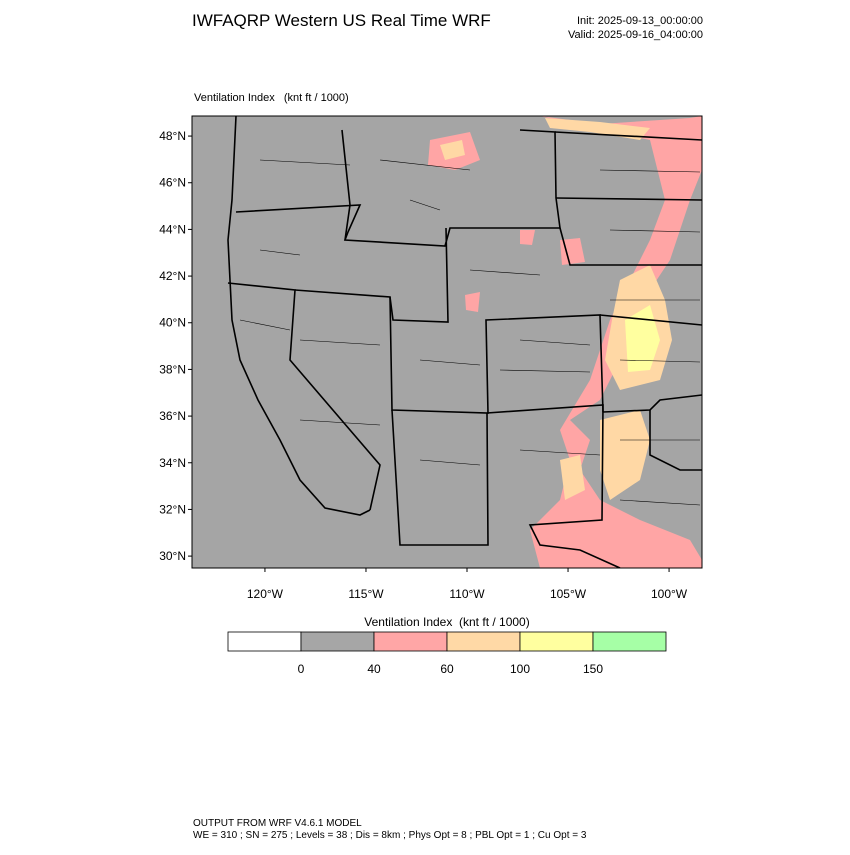  Describe the element at coordinates (366, 594) in the screenshot. I see `x-tick-label: 115°W` at that location.